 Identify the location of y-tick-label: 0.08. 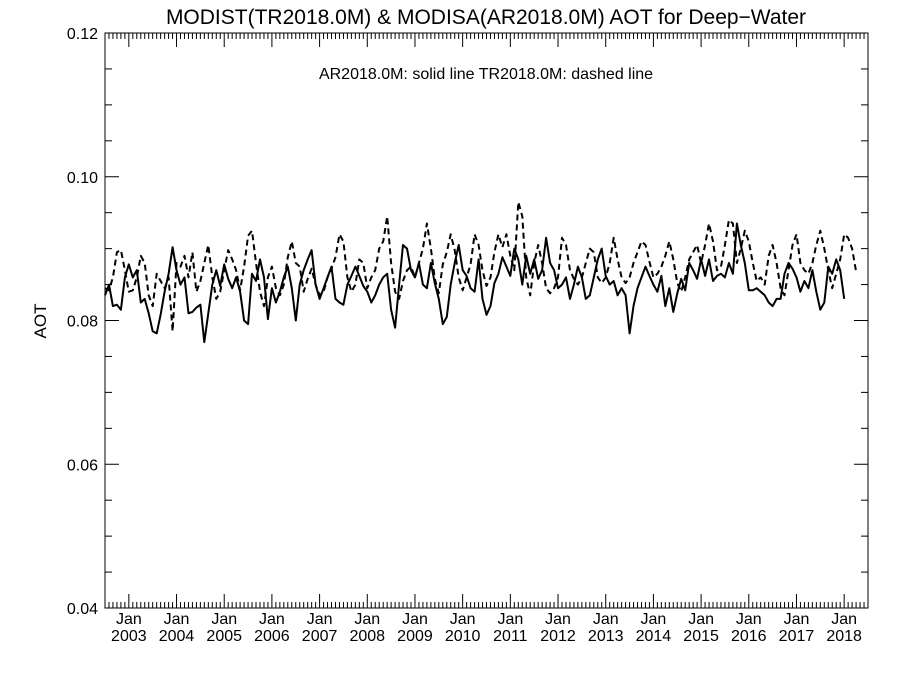
(82, 322).